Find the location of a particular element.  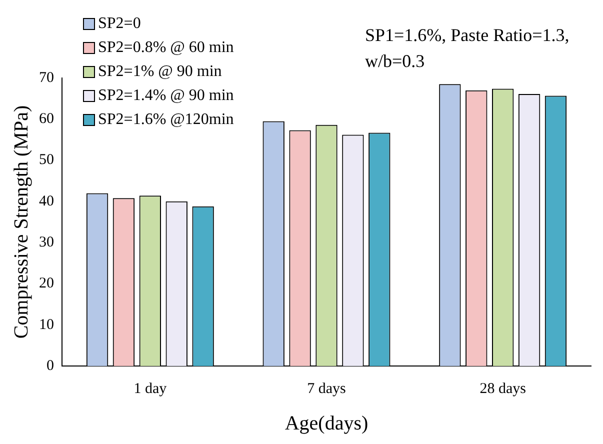

legend-label: SP2=0.8% @ 60 min is located at coordinates (166, 48).